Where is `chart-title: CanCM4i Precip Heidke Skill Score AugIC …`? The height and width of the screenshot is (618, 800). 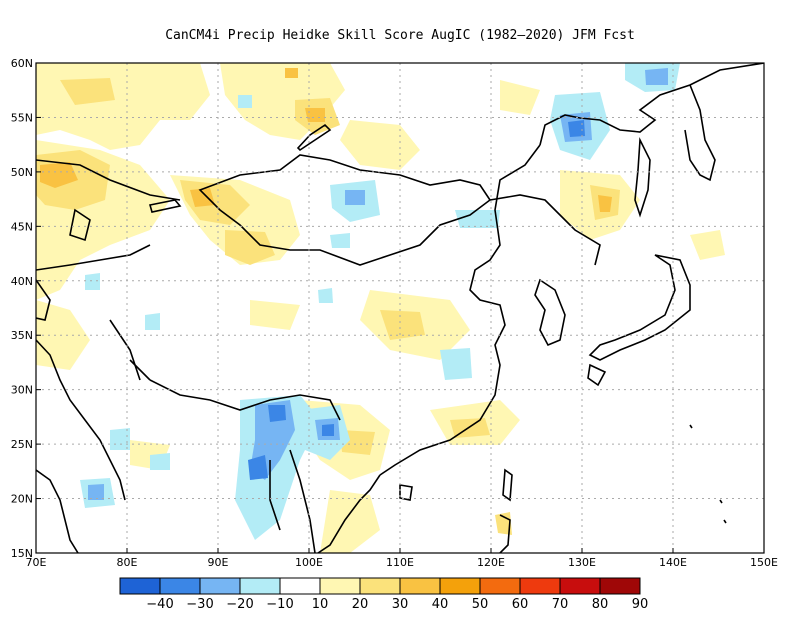 chart-title: CanCM4i Precip Heidke Skill Score AugIC … is located at coordinates (400, 35).